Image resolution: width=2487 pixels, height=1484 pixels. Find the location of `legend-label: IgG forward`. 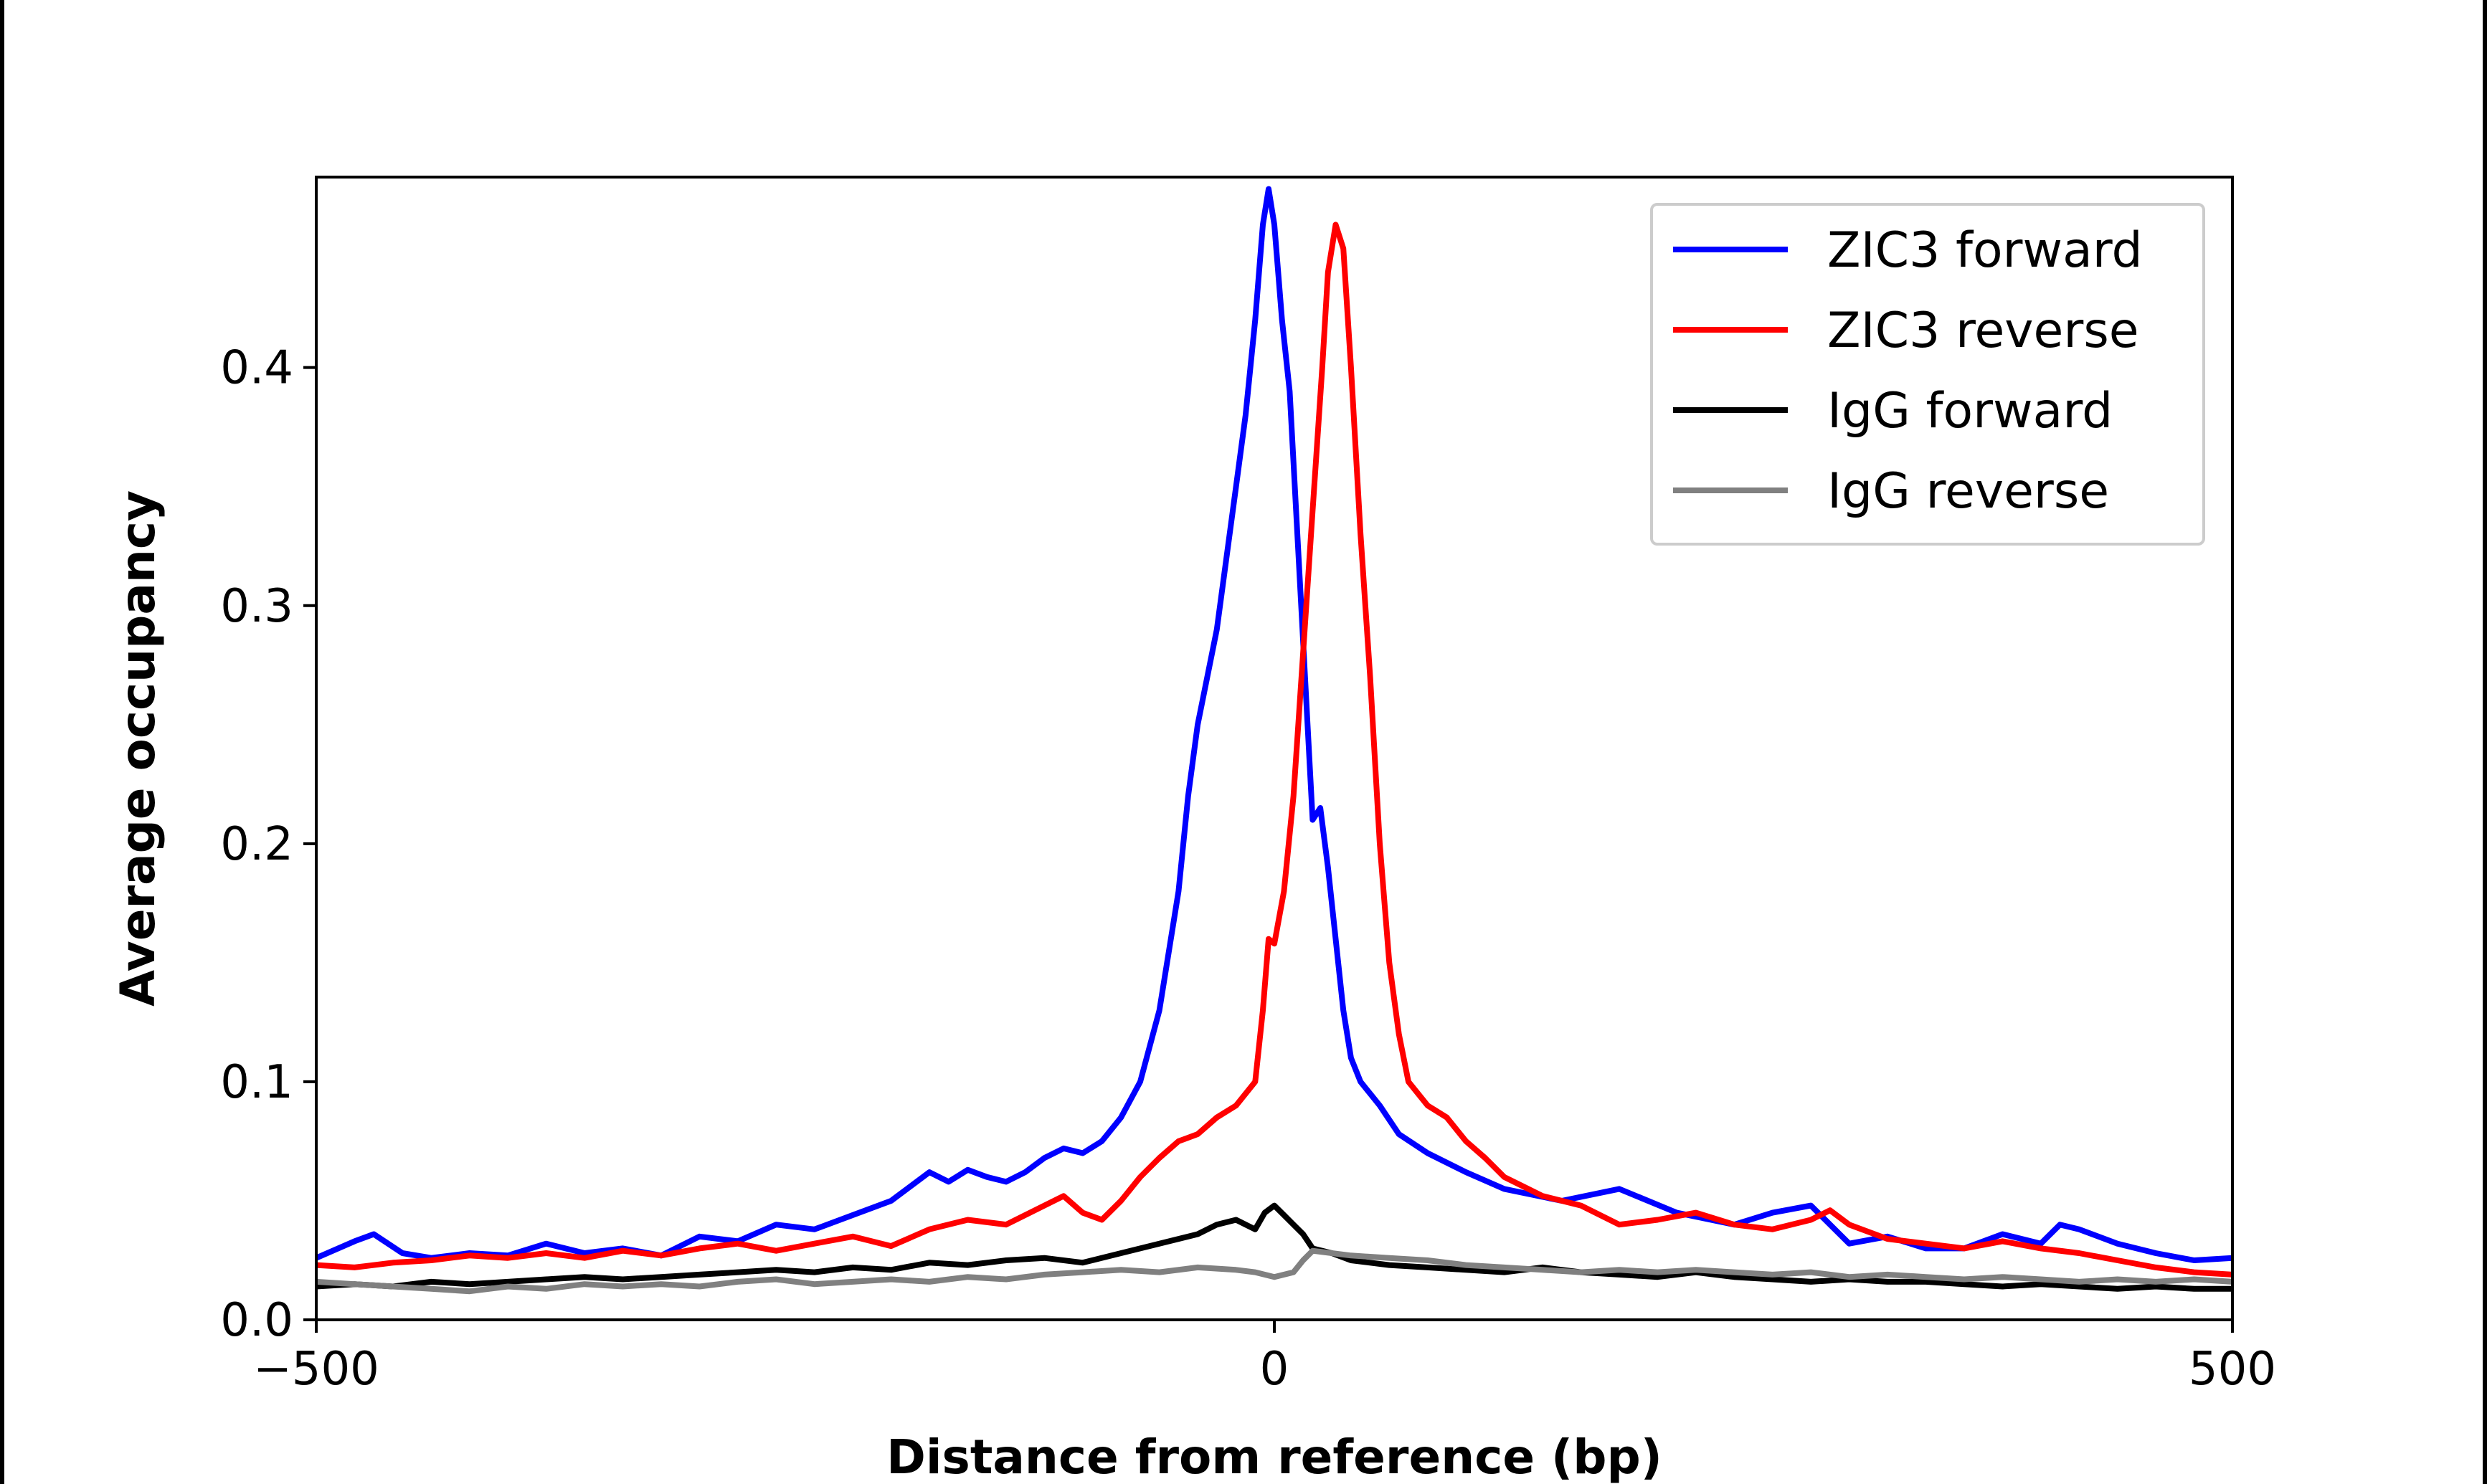

legend-label: IgG forward is located at coordinates (1970, 411).